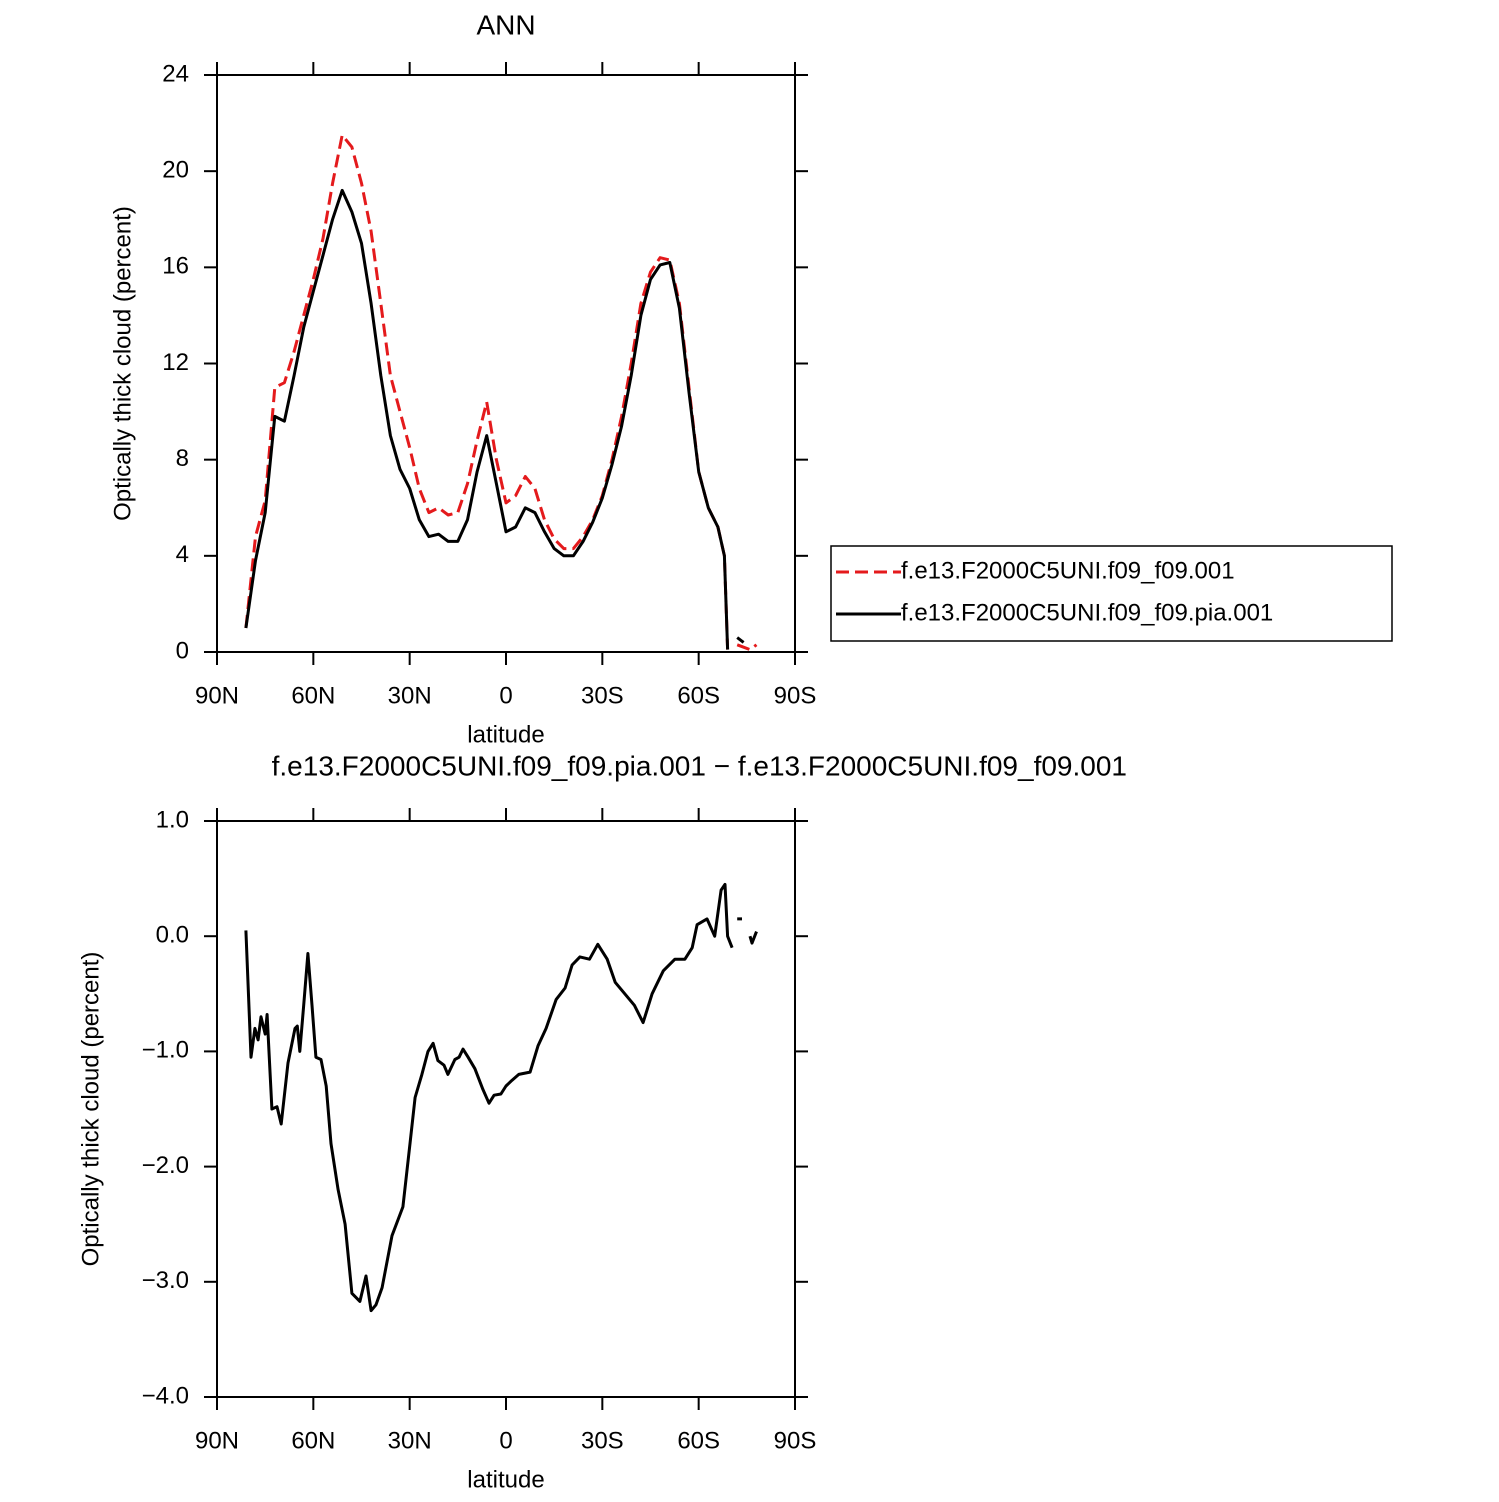 The width and height of the screenshot is (1499, 1502). Describe the element at coordinates (182, 650) in the screenshot. I see `y-tick-label: 0` at that location.